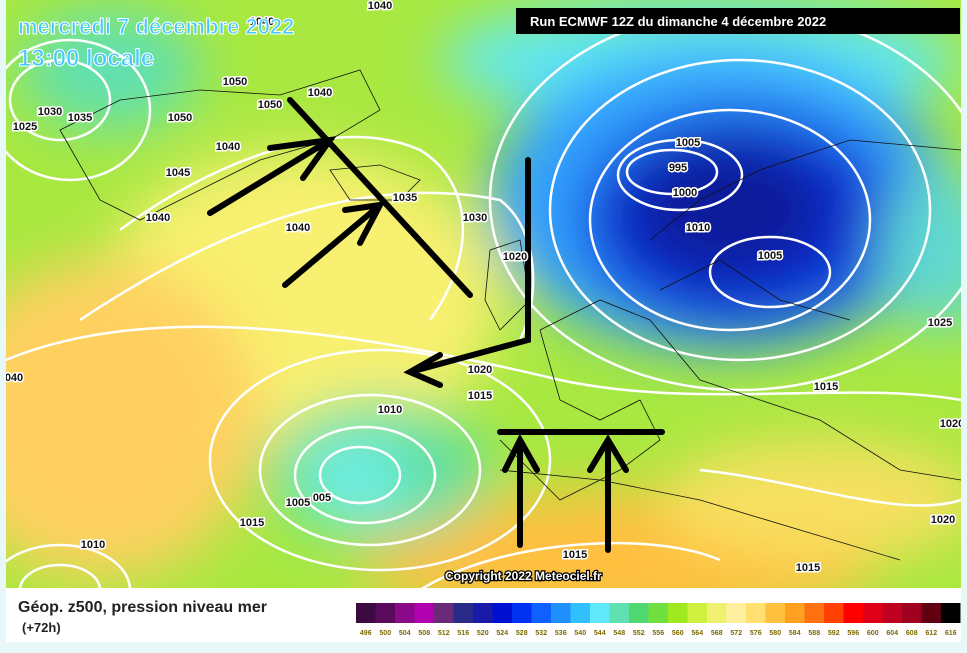  Describe the element at coordinates (951, 633) in the screenshot. I see `scale-label: 616` at that location.